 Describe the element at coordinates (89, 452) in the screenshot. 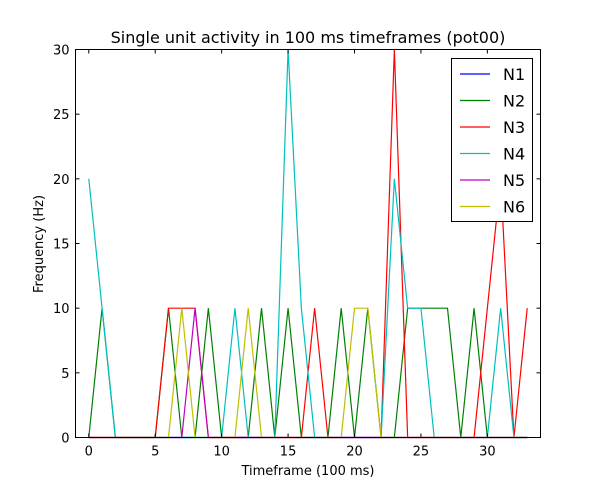

I see `x-tick-label: 0` at that location.